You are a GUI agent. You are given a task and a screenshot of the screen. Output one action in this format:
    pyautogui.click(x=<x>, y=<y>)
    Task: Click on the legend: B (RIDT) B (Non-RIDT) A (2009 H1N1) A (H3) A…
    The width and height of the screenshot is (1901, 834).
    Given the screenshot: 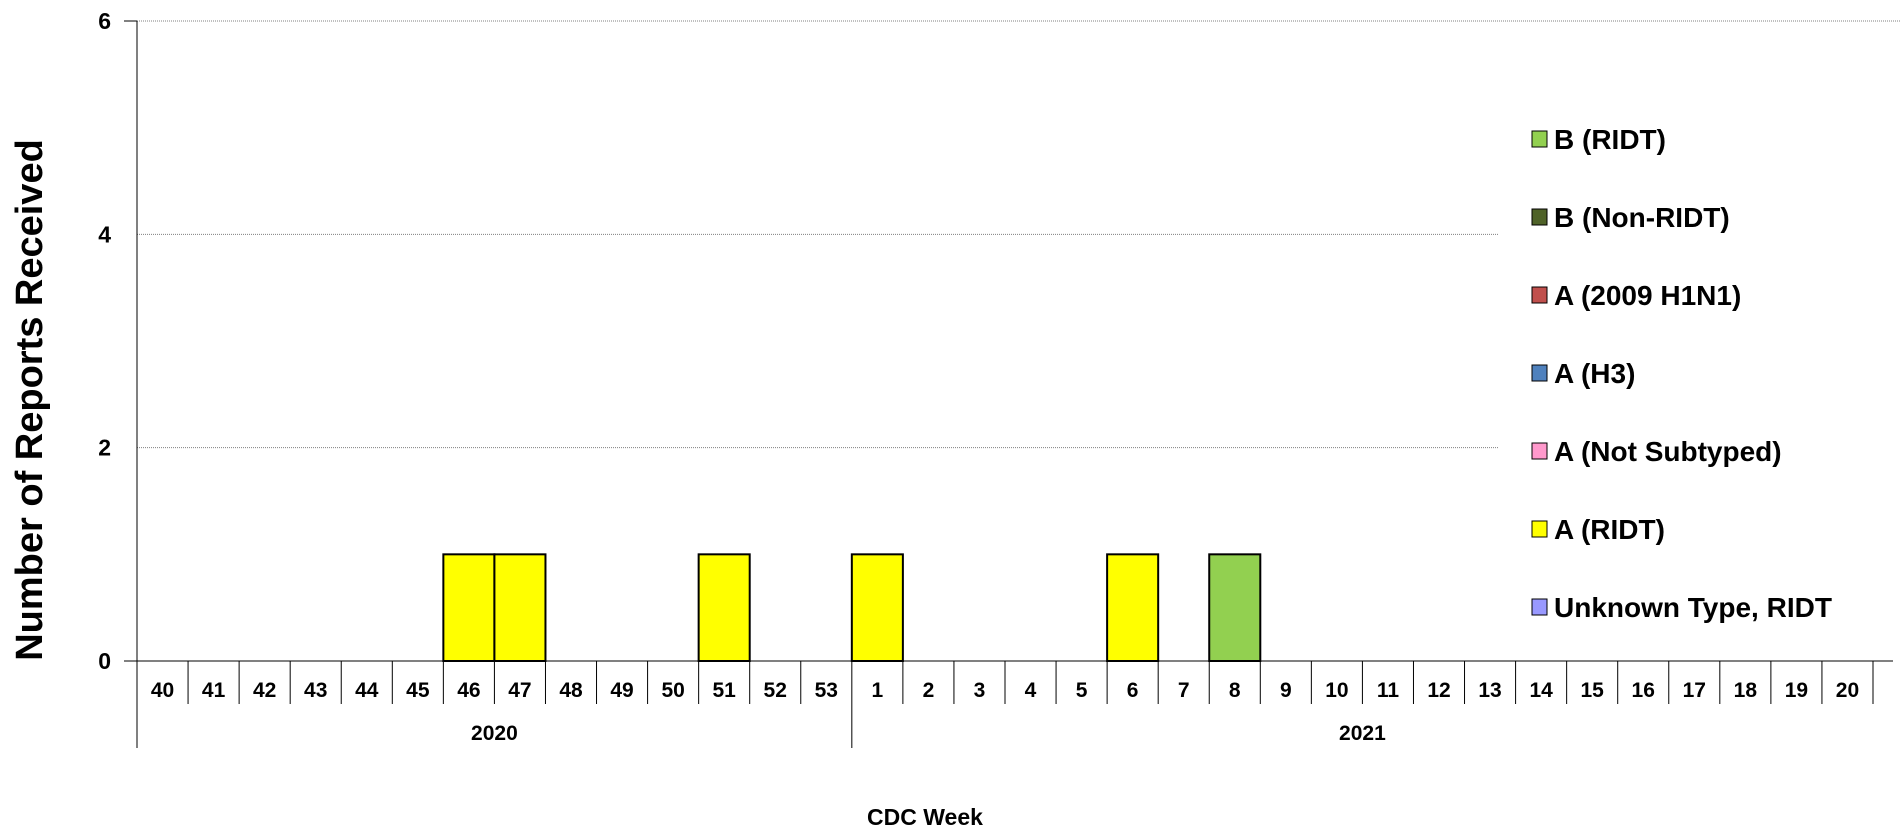 What is the action you would take?
    pyautogui.click(x=1681, y=373)
    